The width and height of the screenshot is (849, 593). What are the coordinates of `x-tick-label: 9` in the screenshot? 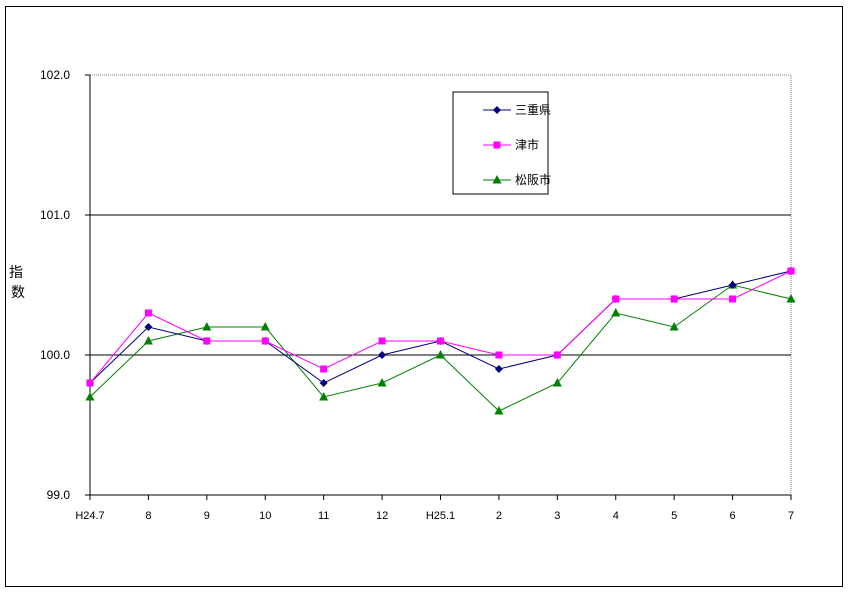 It's located at (207, 516).